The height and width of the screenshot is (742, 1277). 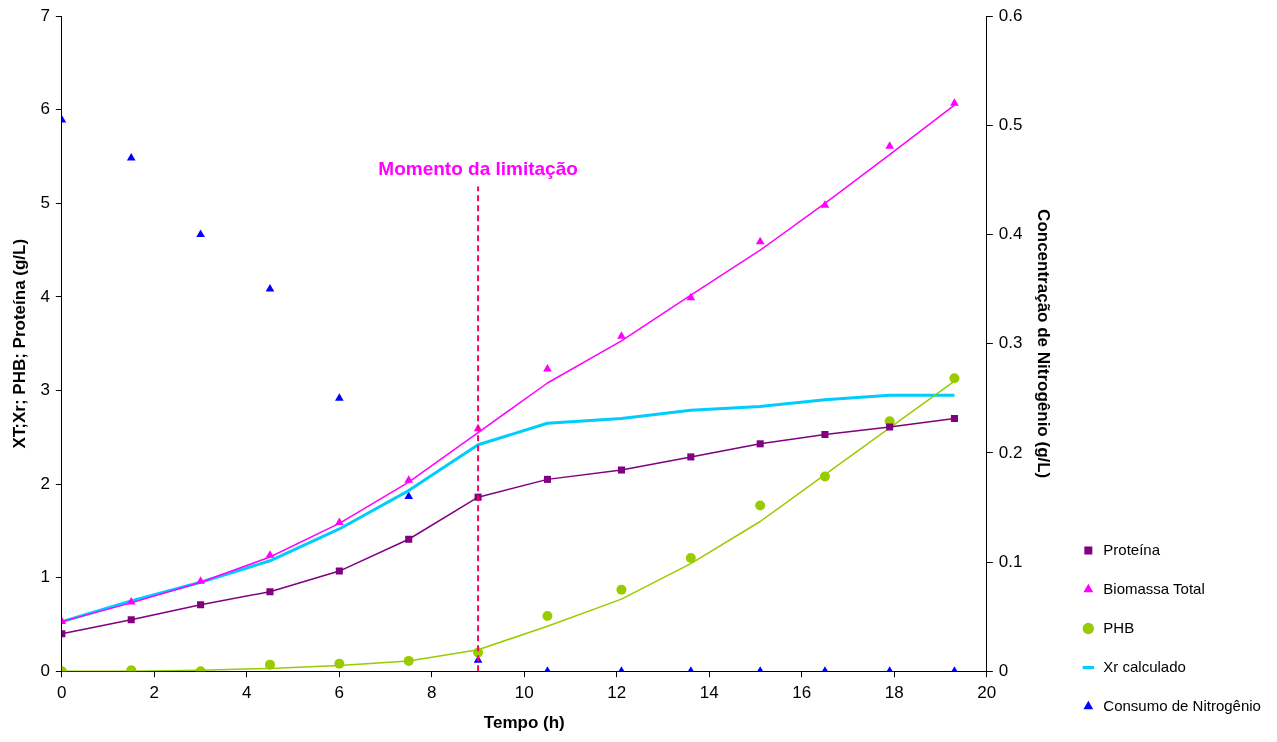 What do you see at coordinates (45, 670) in the screenshot?
I see `y-tick-label: 0` at bounding box center [45, 670].